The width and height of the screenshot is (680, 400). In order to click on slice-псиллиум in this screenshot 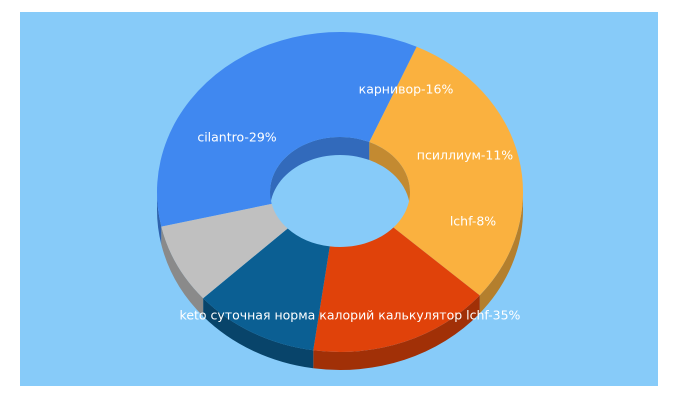, I will do `click(266, 289)`.